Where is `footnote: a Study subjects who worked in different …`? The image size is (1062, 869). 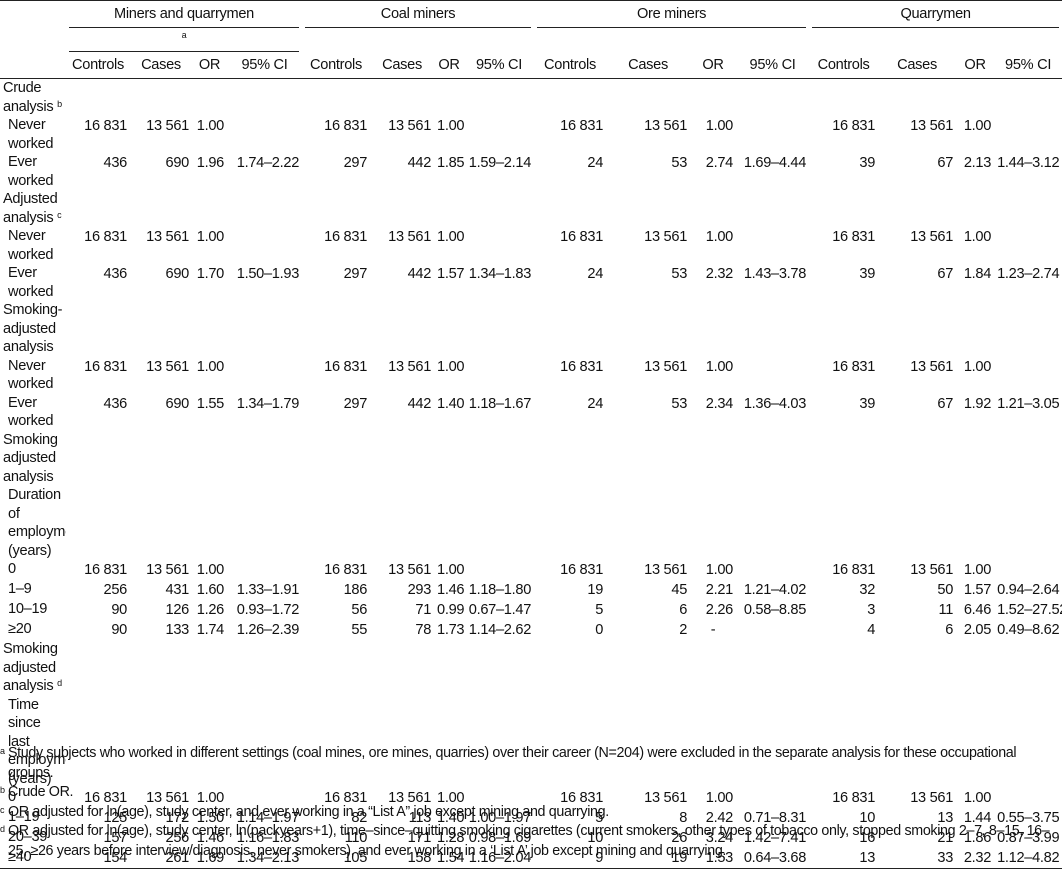 footnote: a Study subjects who worked in different … is located at coordinates (530, 763).